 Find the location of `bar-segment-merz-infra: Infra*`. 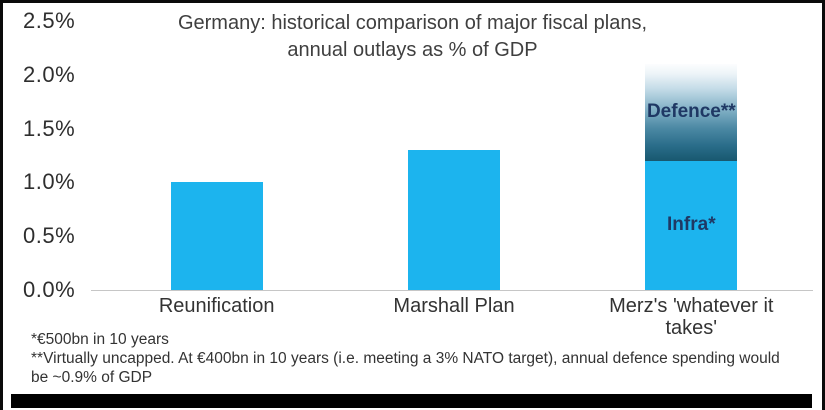

bar-segment-merz-infra: Infra* is located at coordinates (691, 225).